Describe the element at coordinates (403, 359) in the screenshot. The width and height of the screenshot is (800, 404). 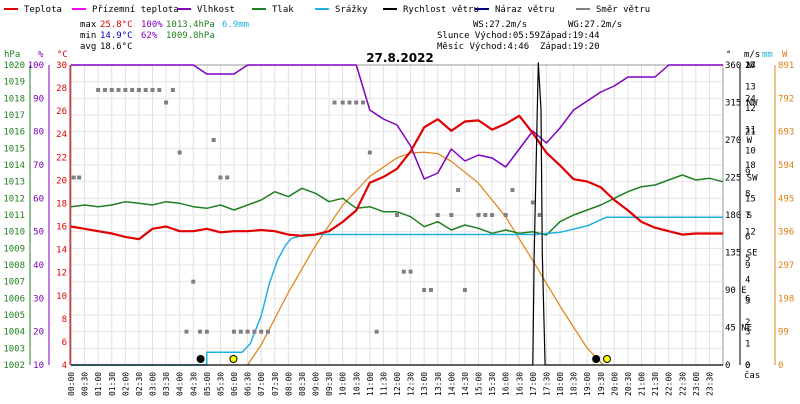
I see `markers` at that location.